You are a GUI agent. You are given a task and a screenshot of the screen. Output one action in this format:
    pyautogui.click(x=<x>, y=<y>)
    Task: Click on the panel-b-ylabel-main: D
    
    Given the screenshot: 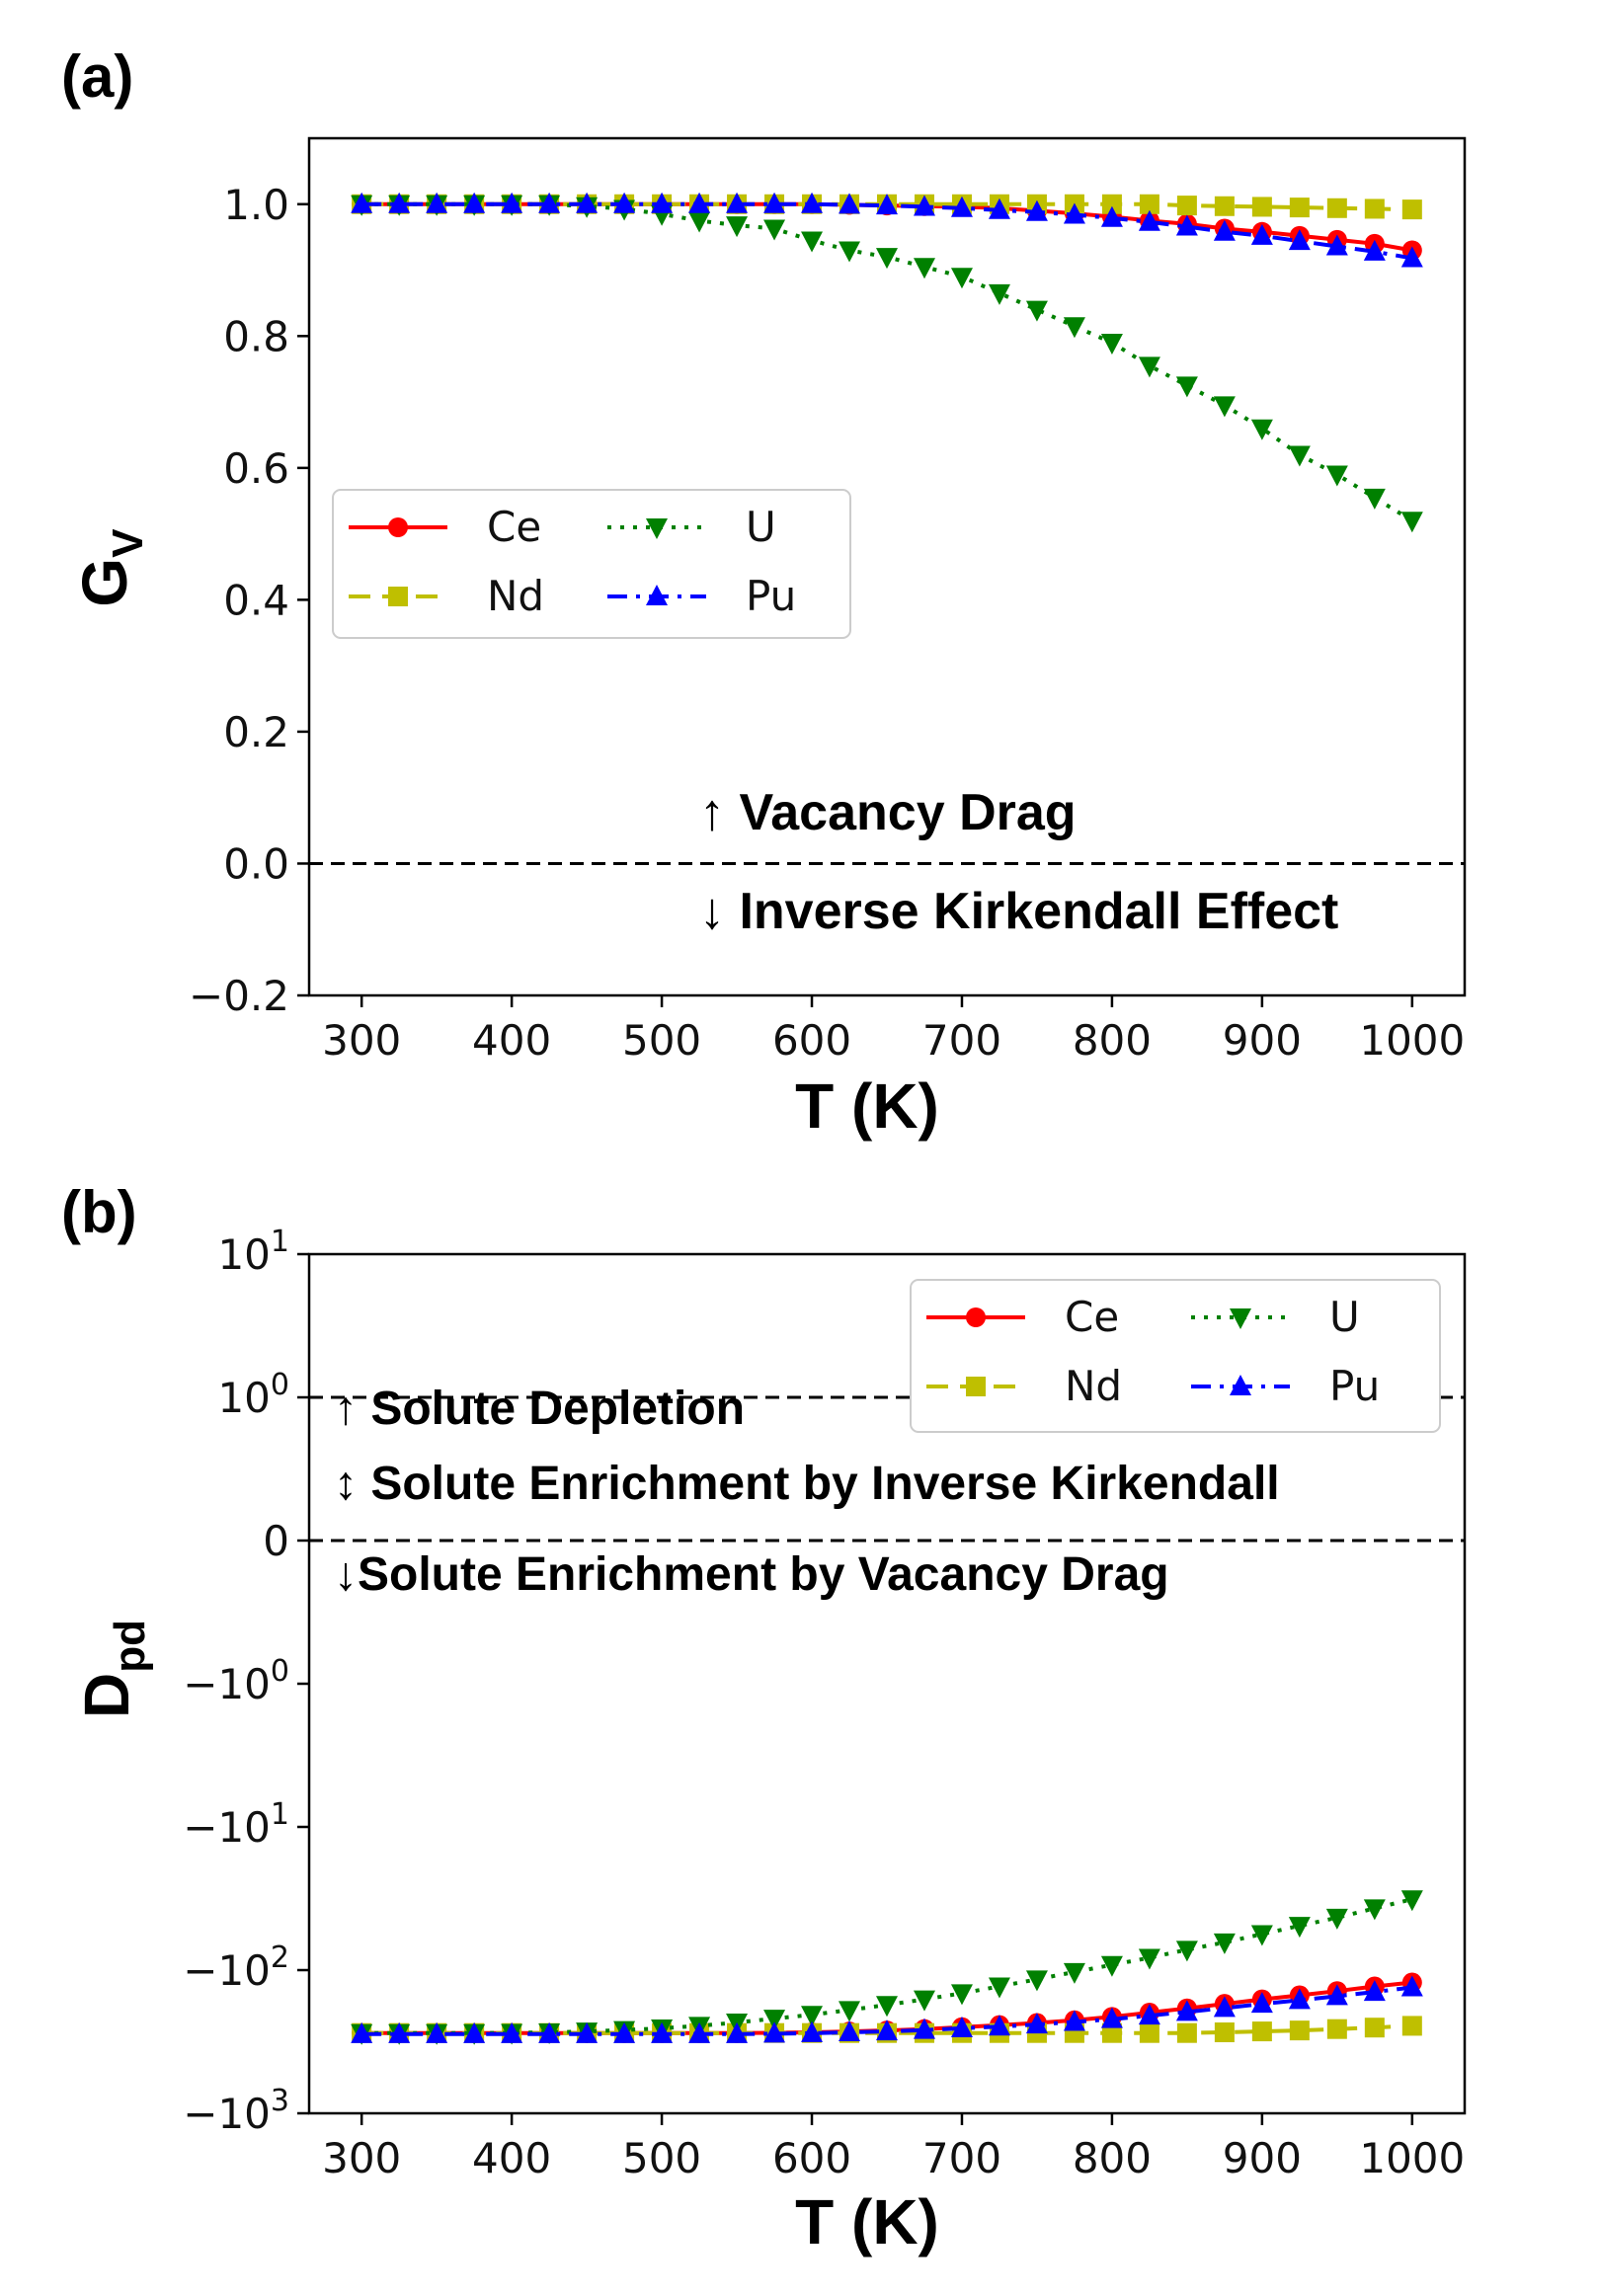 What is the action you would take?
    pyautogui.click(x=106, y=1696)
    